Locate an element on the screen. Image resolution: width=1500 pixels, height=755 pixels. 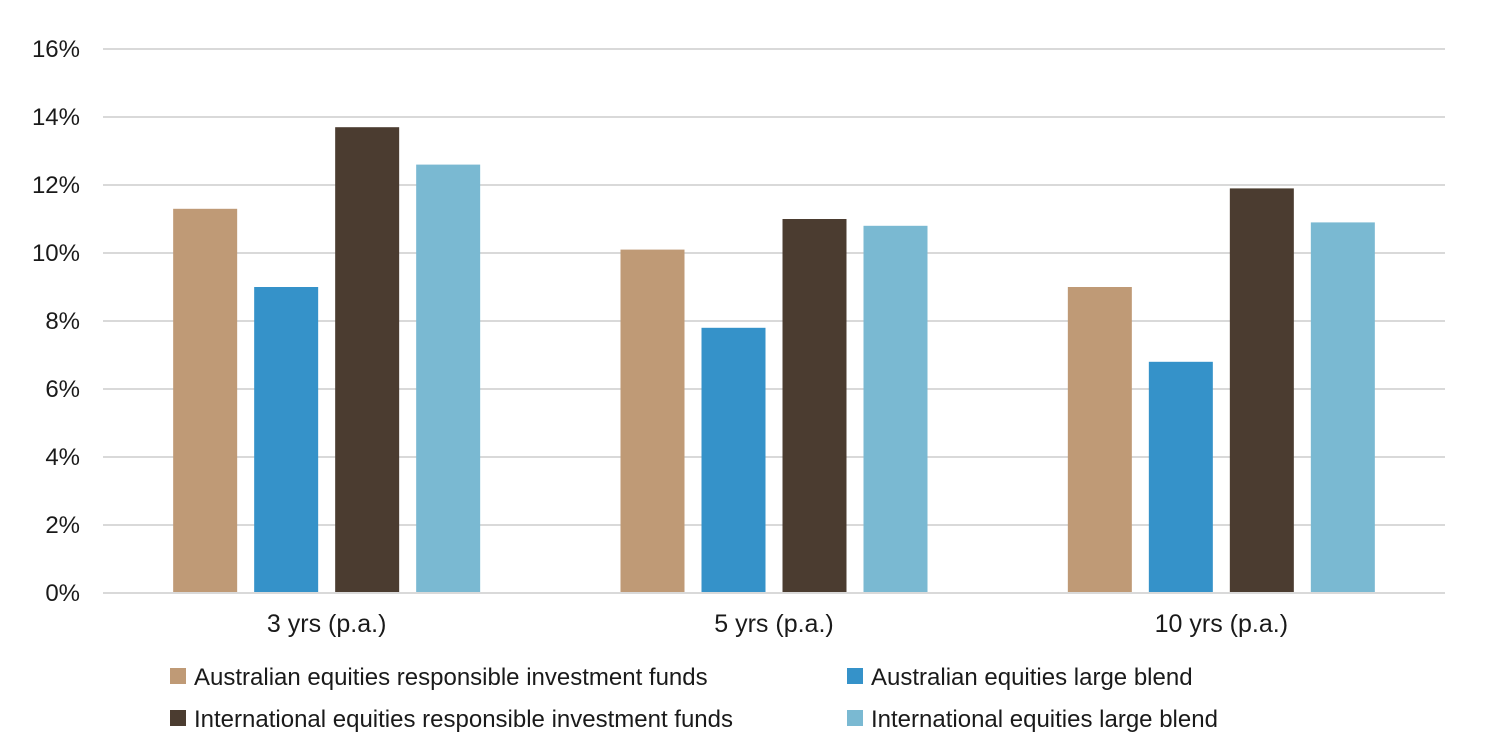
legend-item: Australian equities large blend is located at coordinates (1020, 677).